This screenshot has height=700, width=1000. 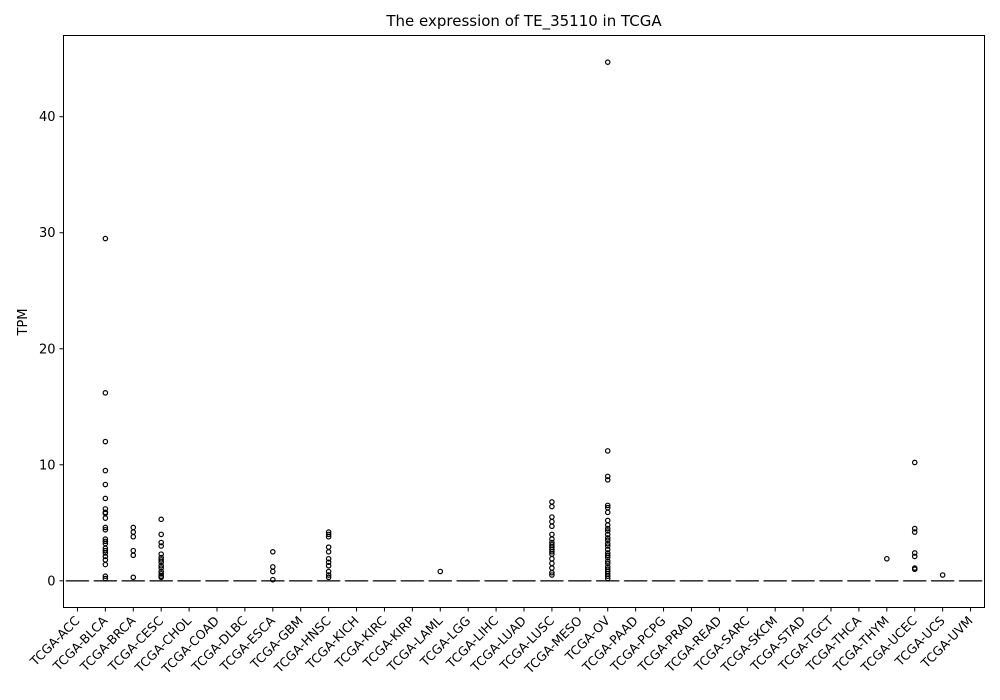 I want to click on box-tcga-ov, so click(x=607, y=320).